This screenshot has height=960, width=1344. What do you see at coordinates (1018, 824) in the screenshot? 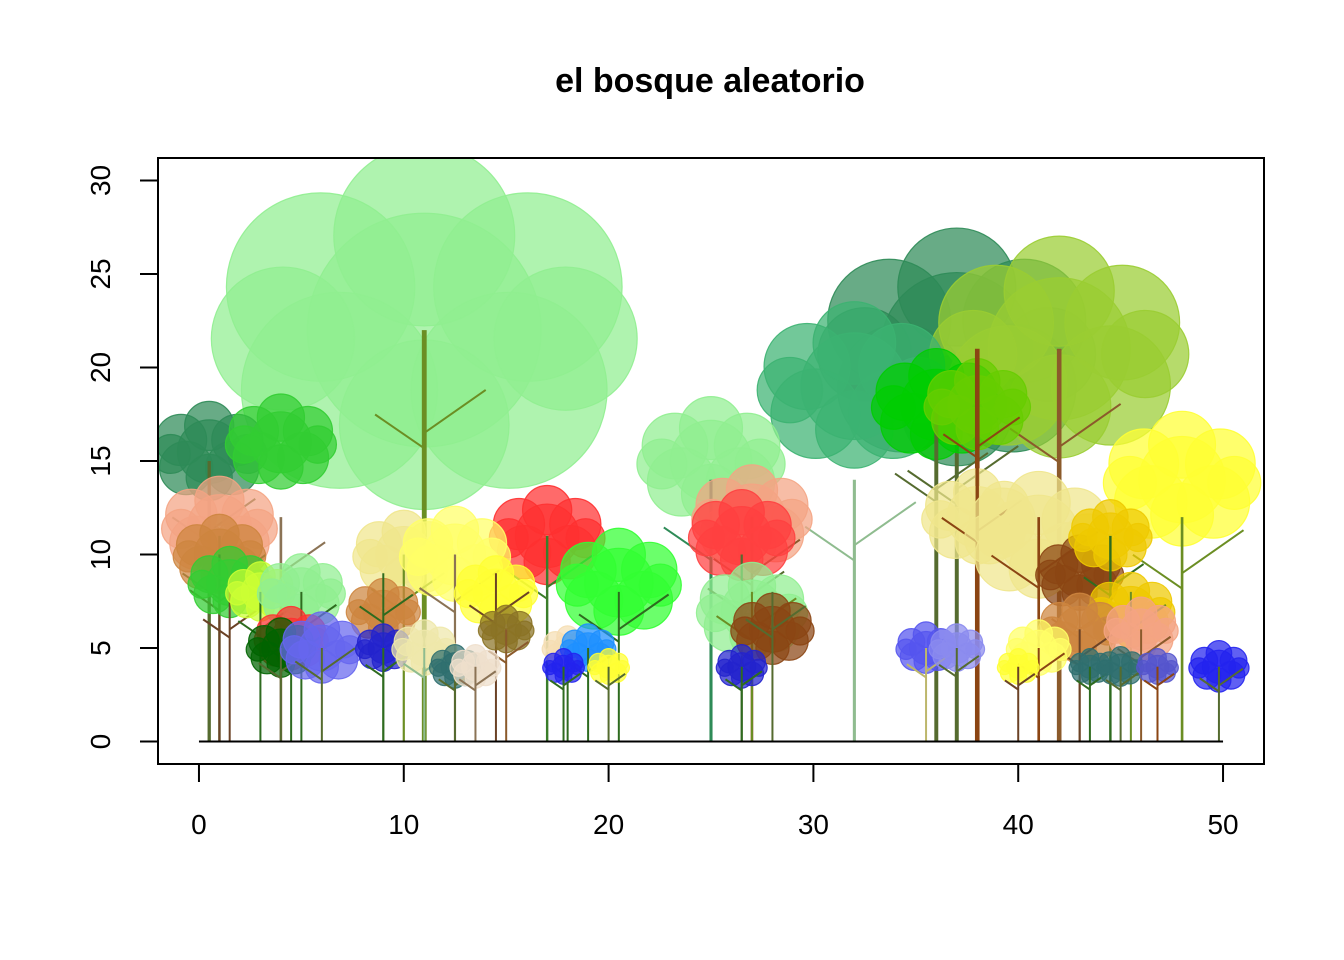
I see `x-tick-label: 40` at bounding box center [1018, 824].